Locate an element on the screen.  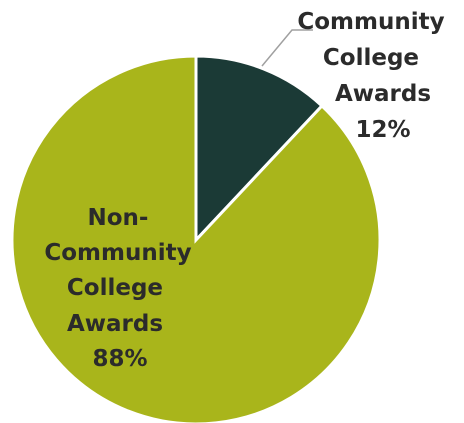
leader-line-community-college is located at coordinates (287, 48).